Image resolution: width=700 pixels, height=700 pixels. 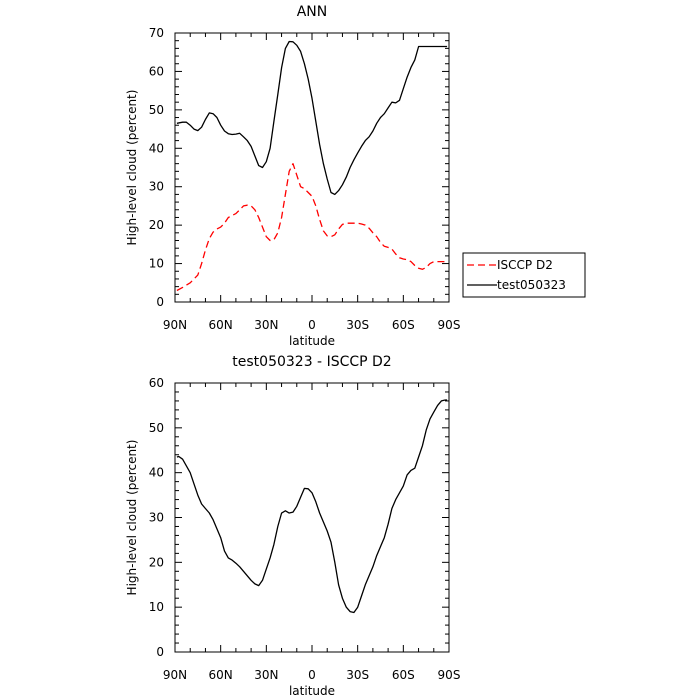 What do you see at coordinates (312, 506) in the screenshot?
I see `series-line-difference` at bounding box center [312, 506].